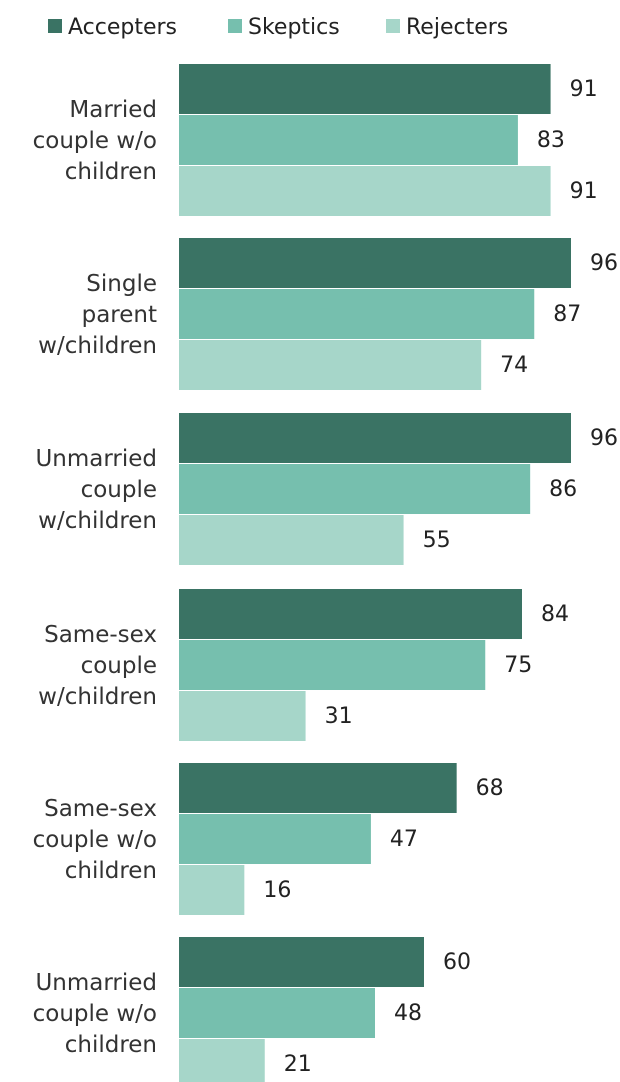 The height and width of the screenshot is (1082, 620). Describe the element at coordinates (555, 614) in the screenshot. I see `value-label-accepters-3: 84` at that location.